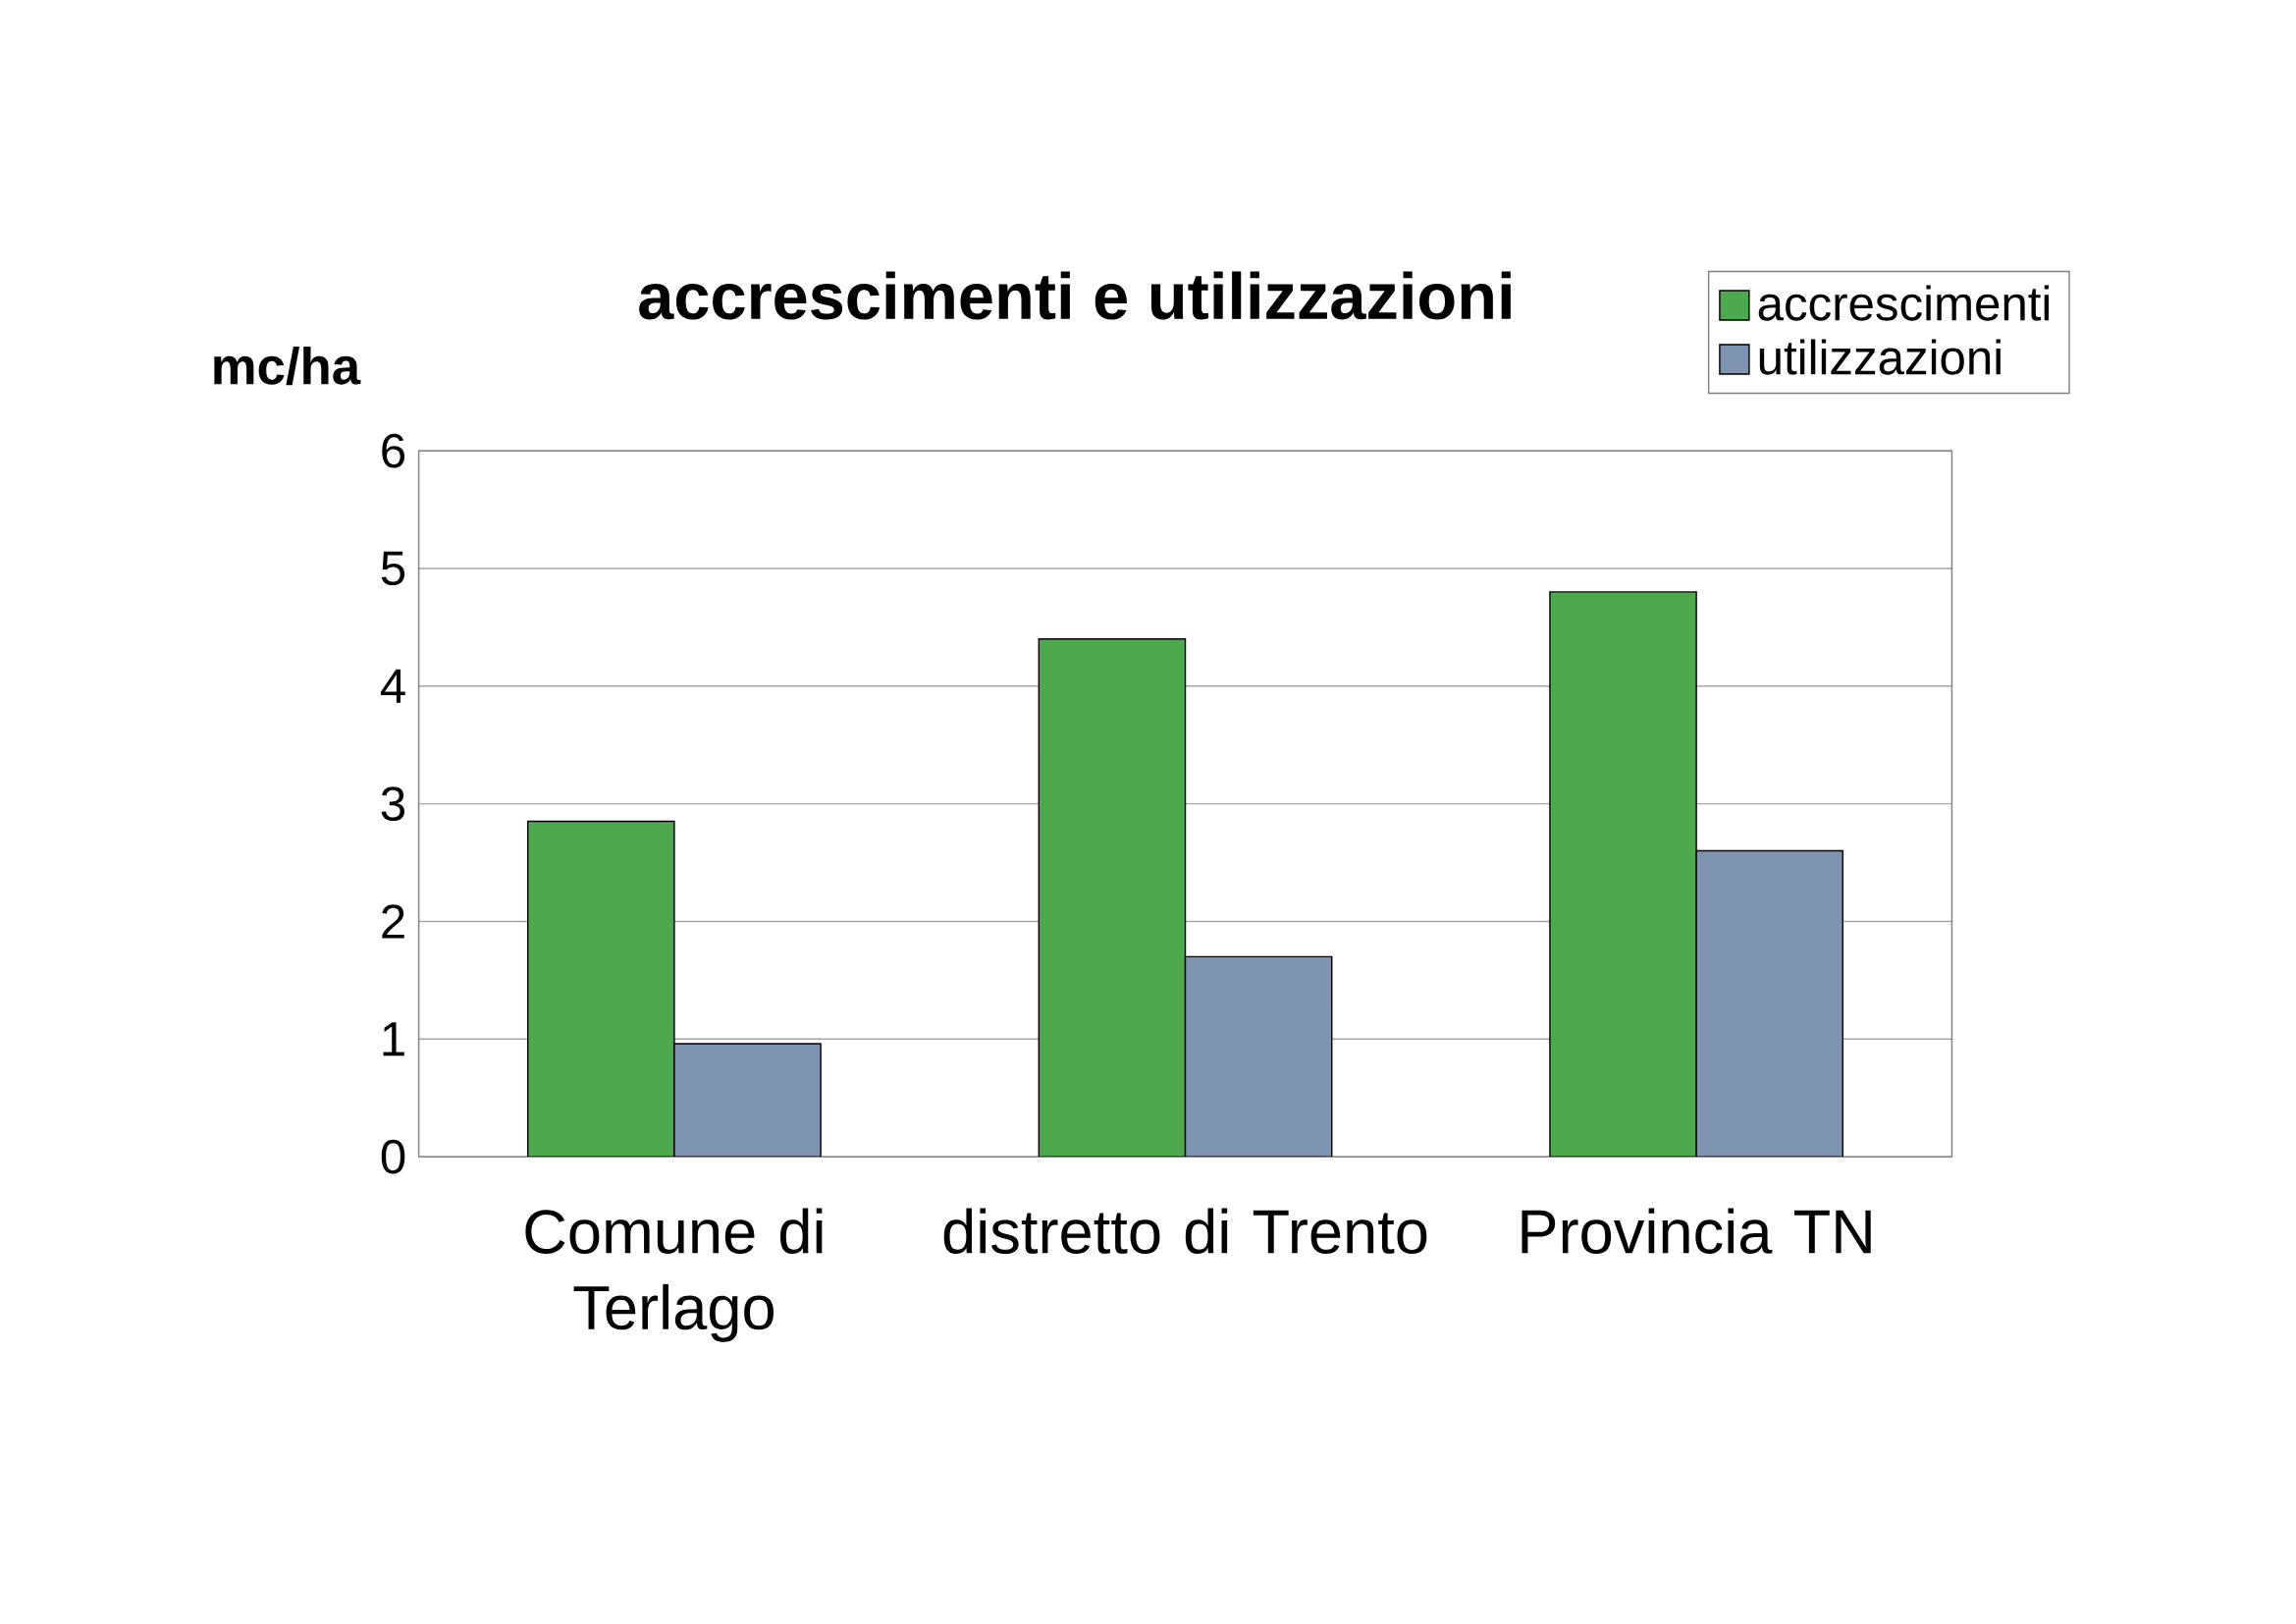 The image size is (2296, 1624). What do you see at coordinates (393, 450) in the screenshot?
I see `y-tick-label: 6` at bounding box center [393, 450].